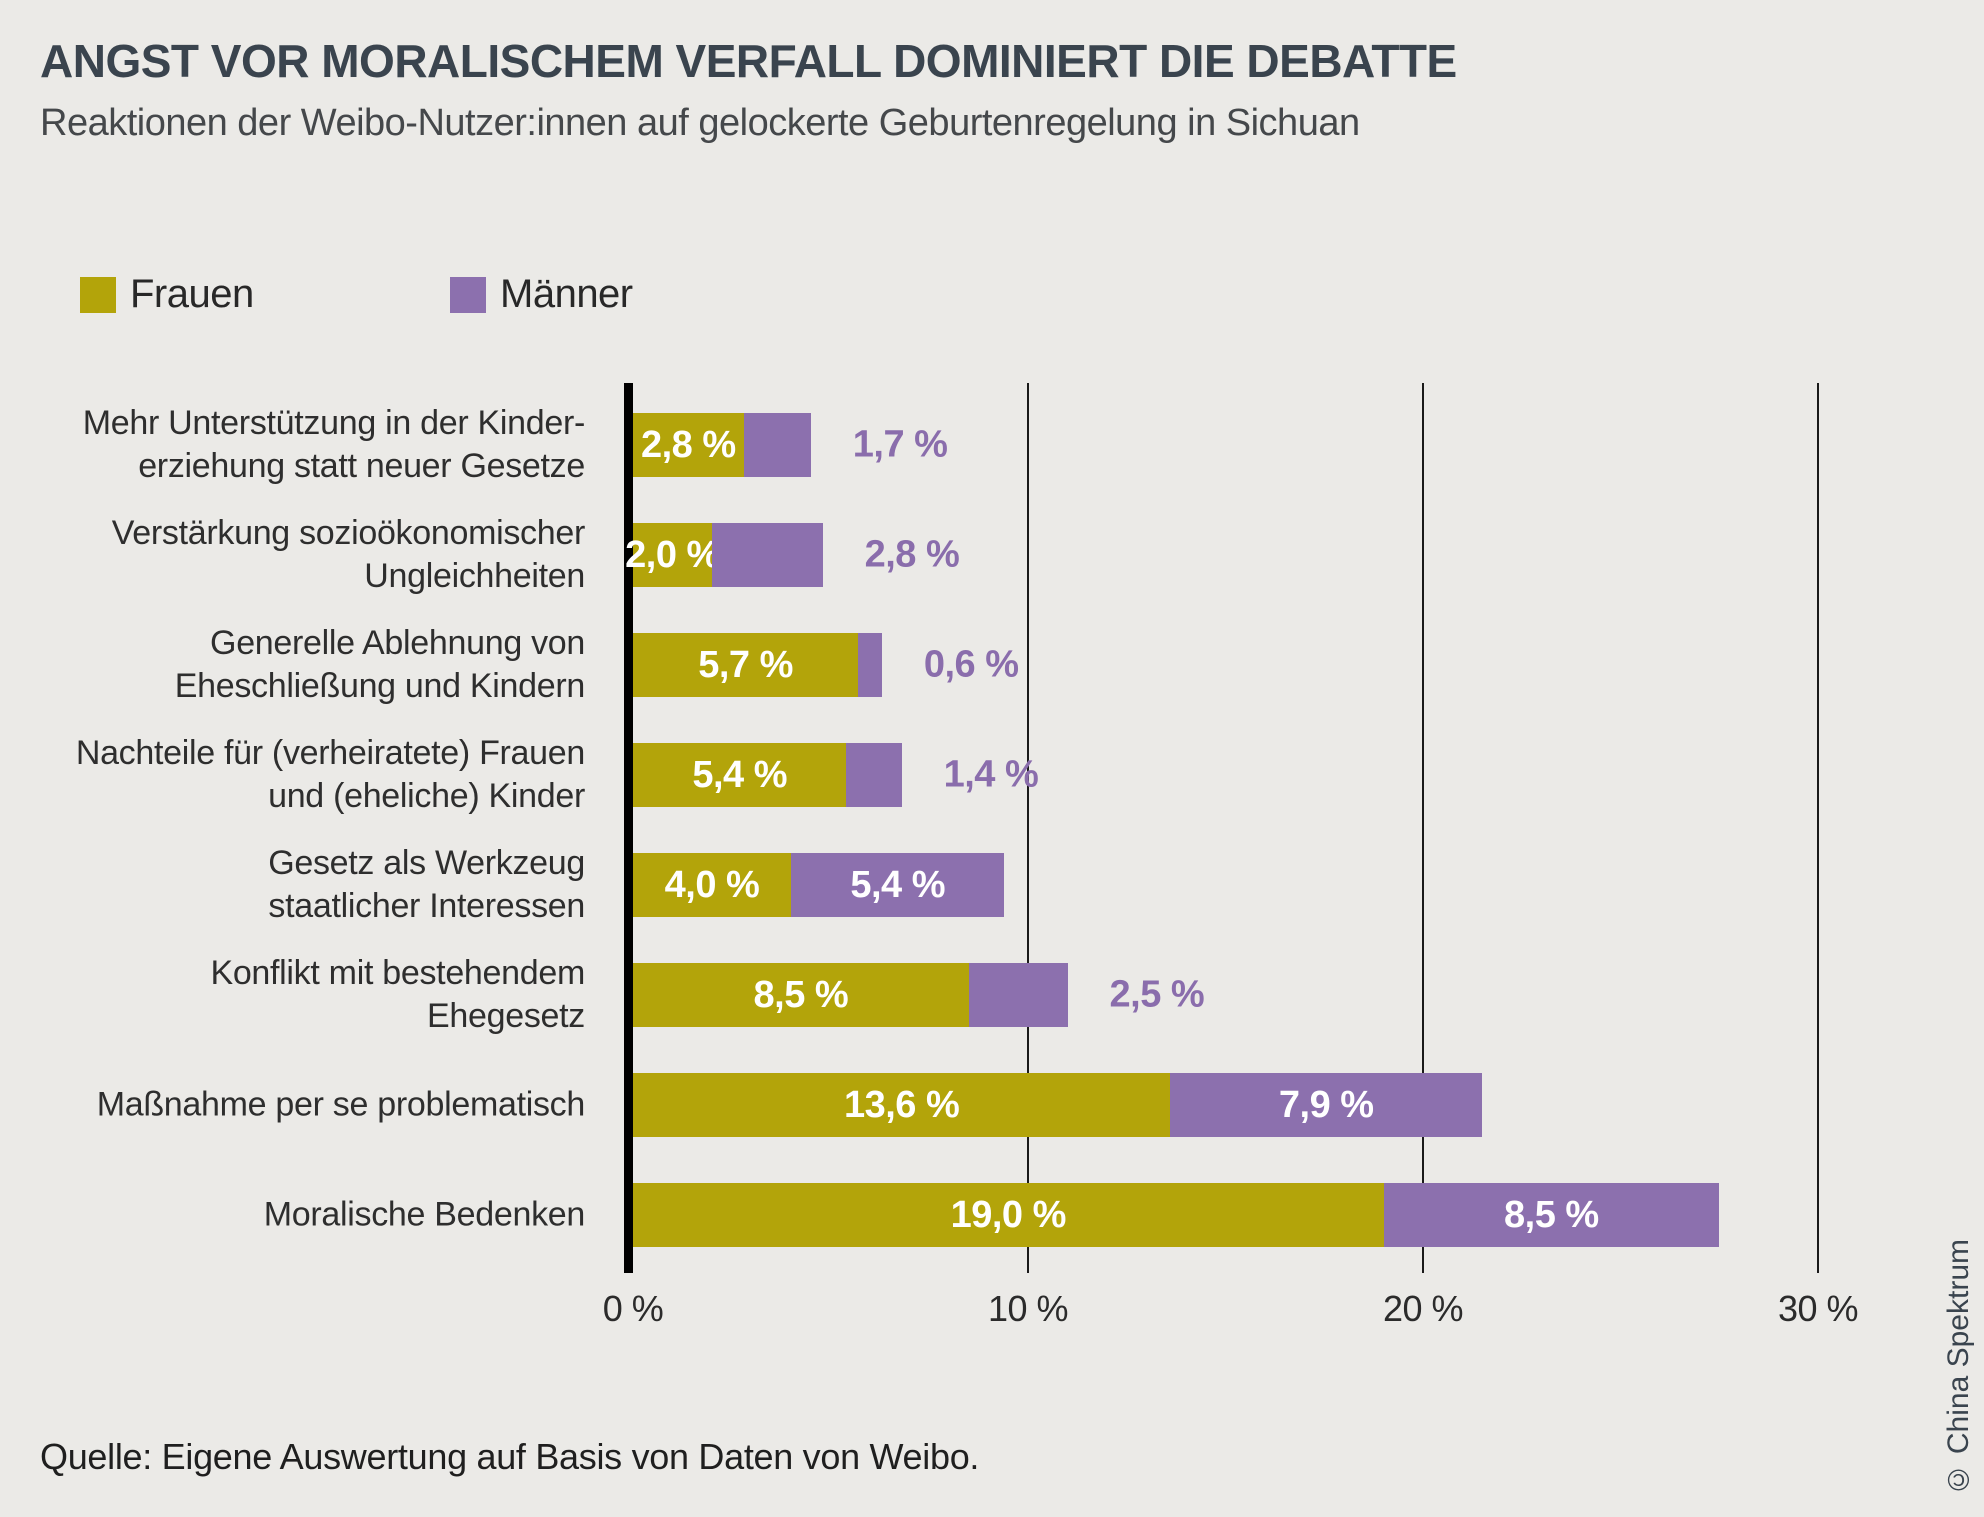  Describe the element at coordinates (1157, 994) in the screenshot. I see `bar-value-label-maenner: 2,5 %` at that location.